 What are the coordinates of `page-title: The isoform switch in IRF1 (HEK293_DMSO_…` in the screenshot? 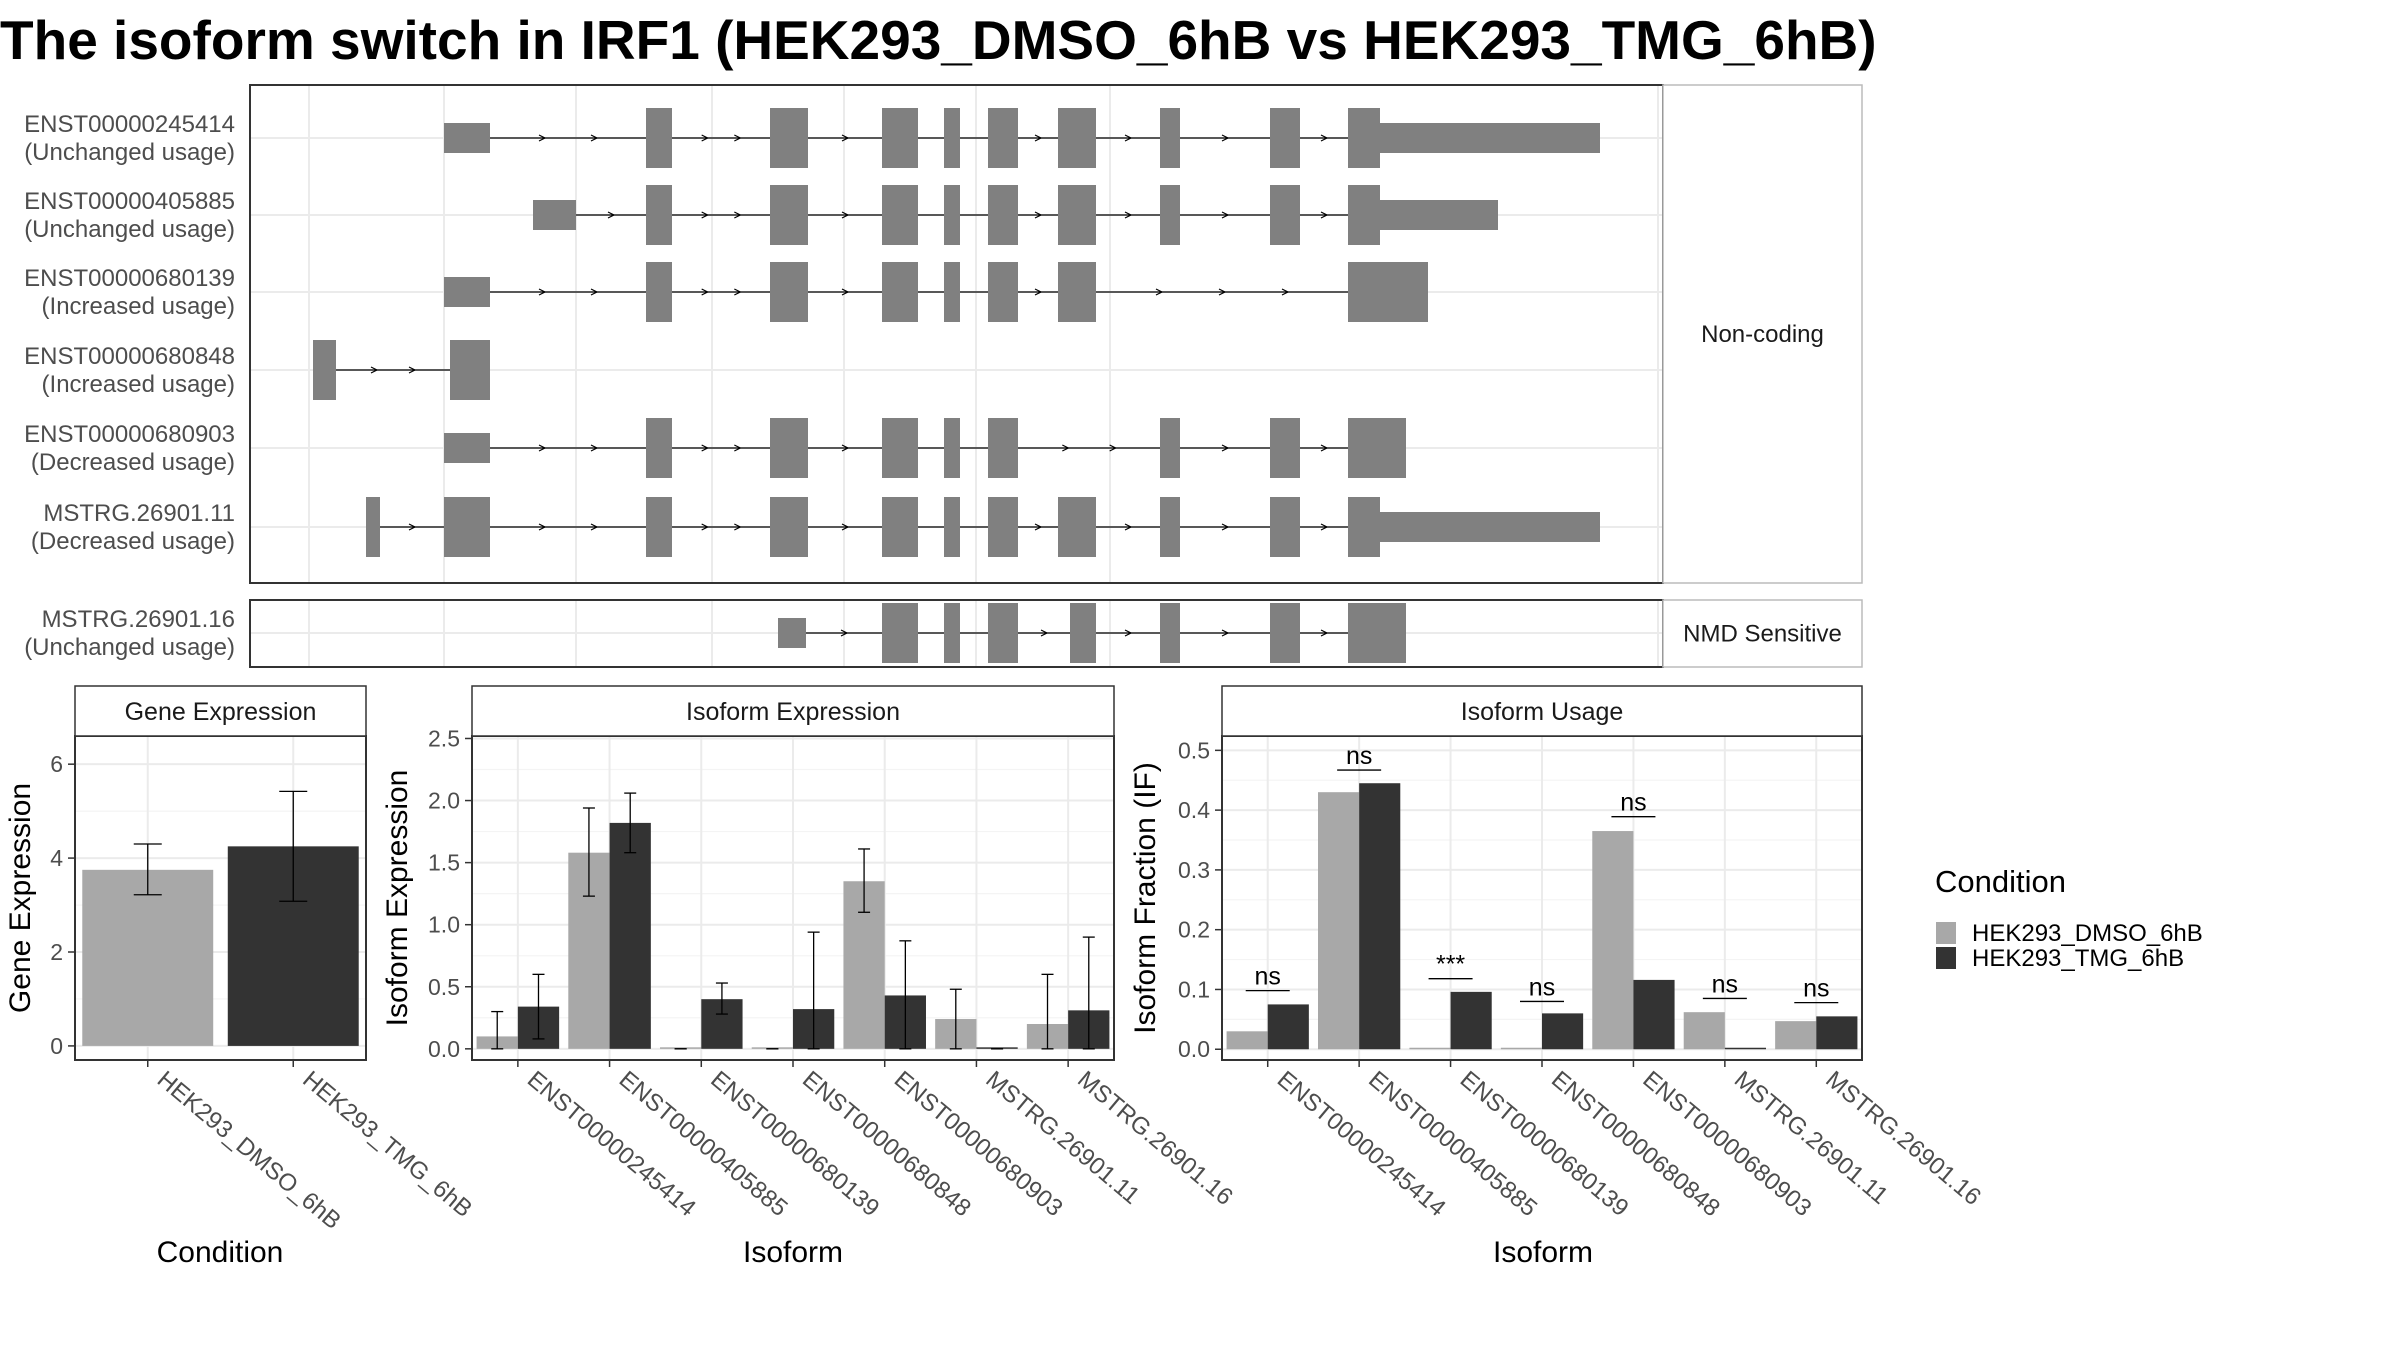 It's located at (938, 40).